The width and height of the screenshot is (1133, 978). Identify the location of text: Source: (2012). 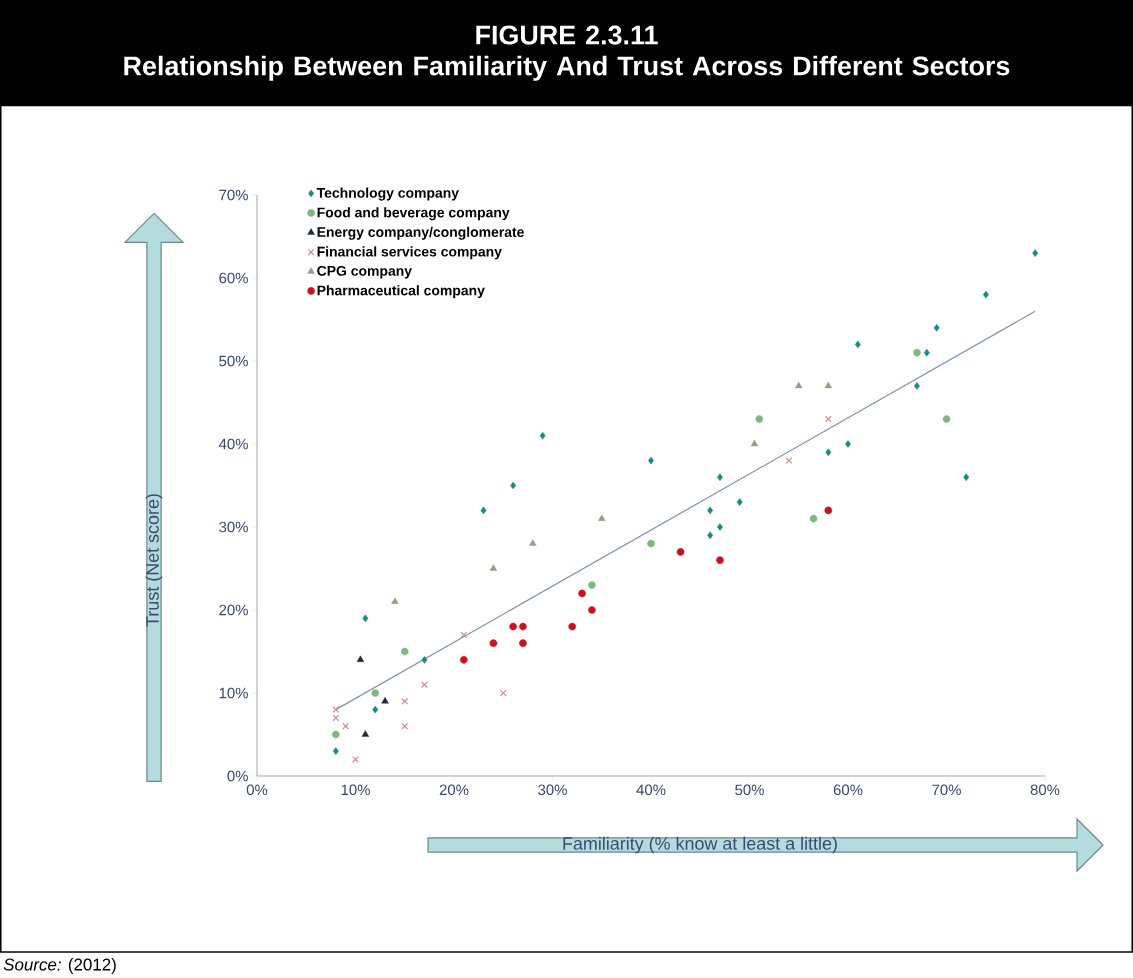
(59, 966).